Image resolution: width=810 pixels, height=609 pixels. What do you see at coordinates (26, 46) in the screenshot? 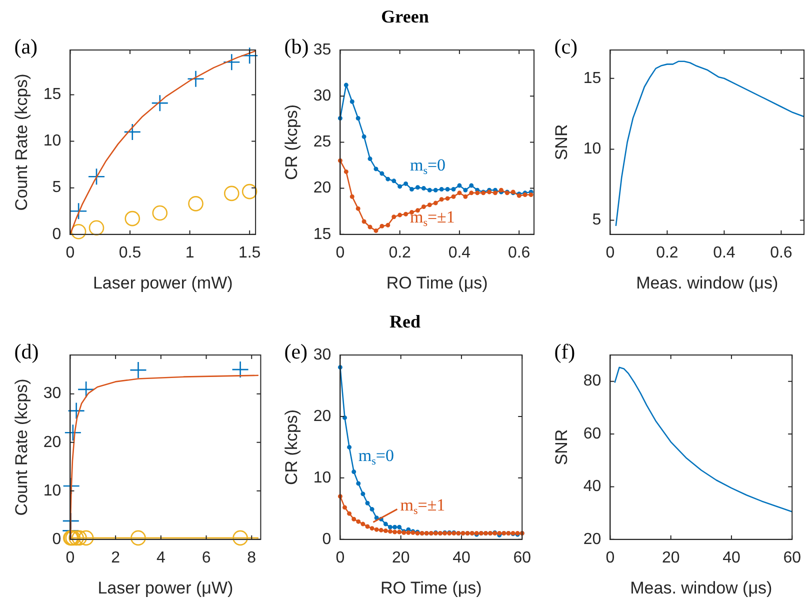
I see `text: (a)` at bounding box center [26, 46].